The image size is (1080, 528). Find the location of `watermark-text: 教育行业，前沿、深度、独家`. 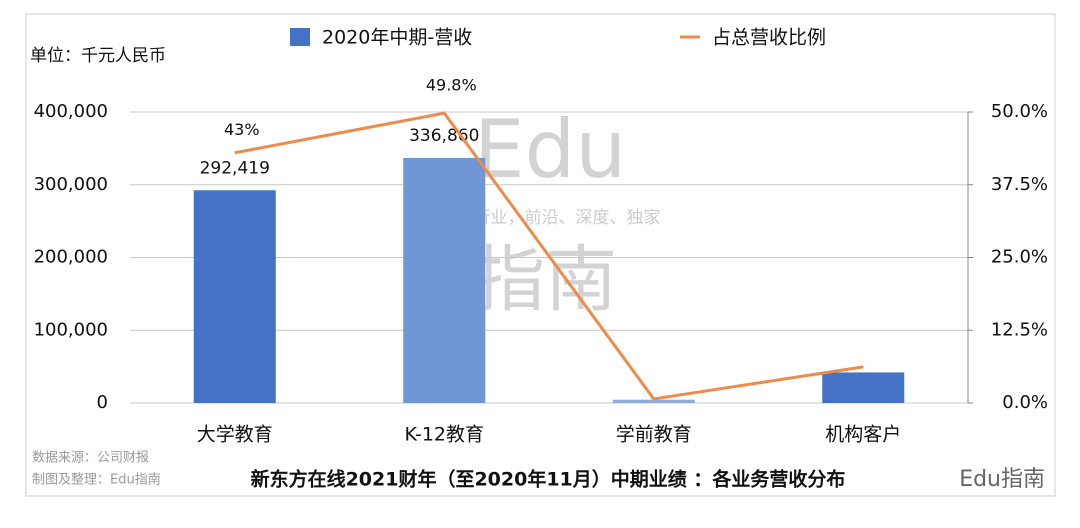

watermark-text: 教育行业，前沿、深度、独家 is located at coordinates (550, 218).